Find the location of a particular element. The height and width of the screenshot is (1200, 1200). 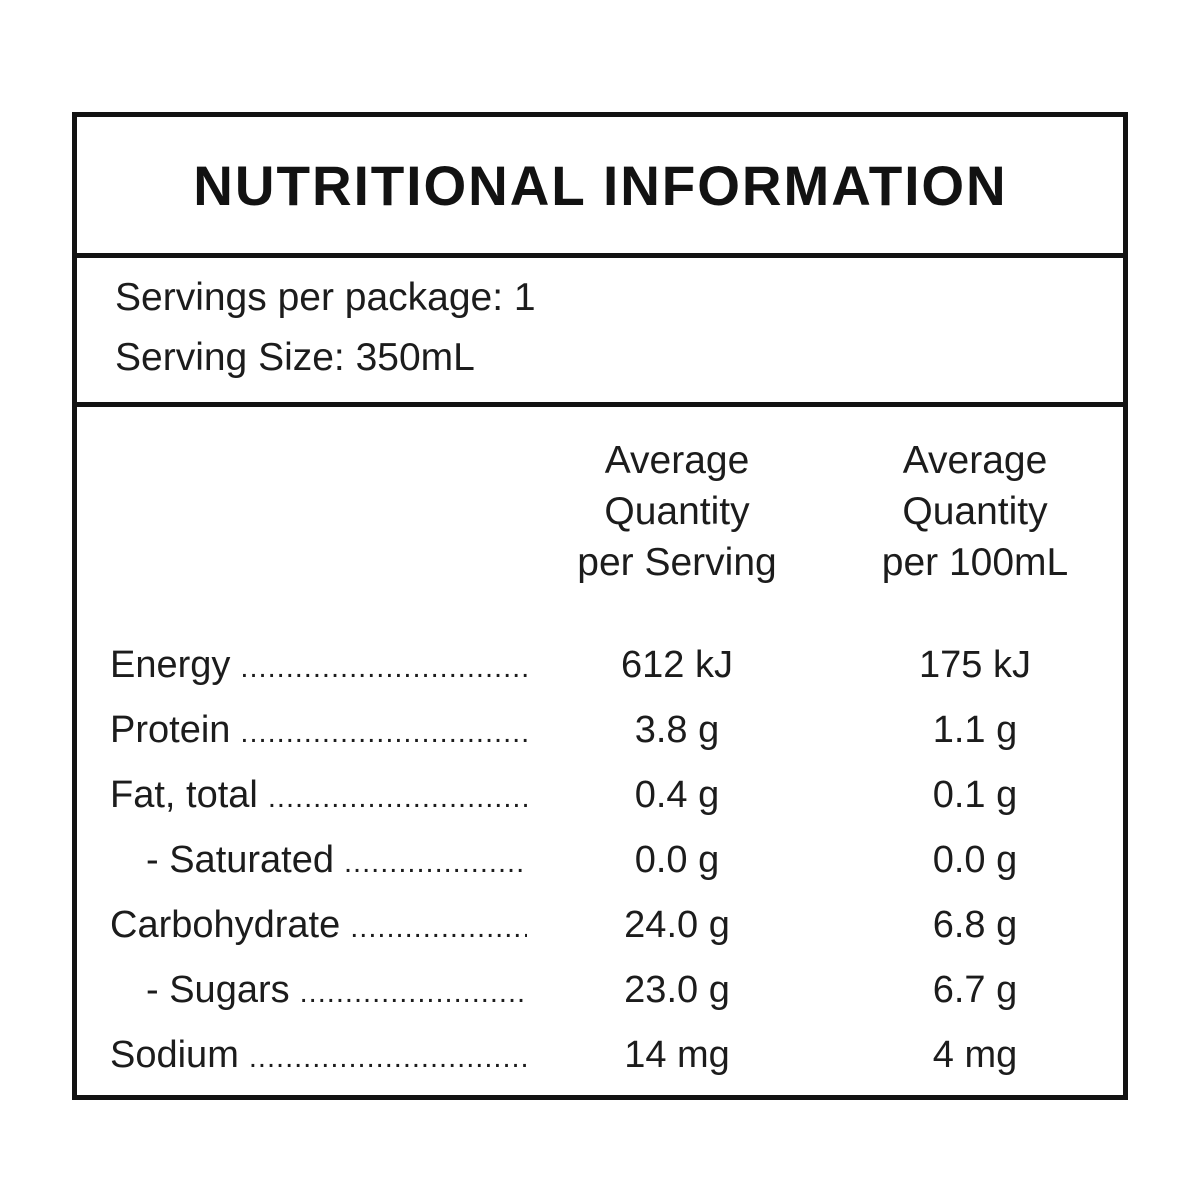

value-per-100ml: 6.7 g is located at coordinates (975, 990).